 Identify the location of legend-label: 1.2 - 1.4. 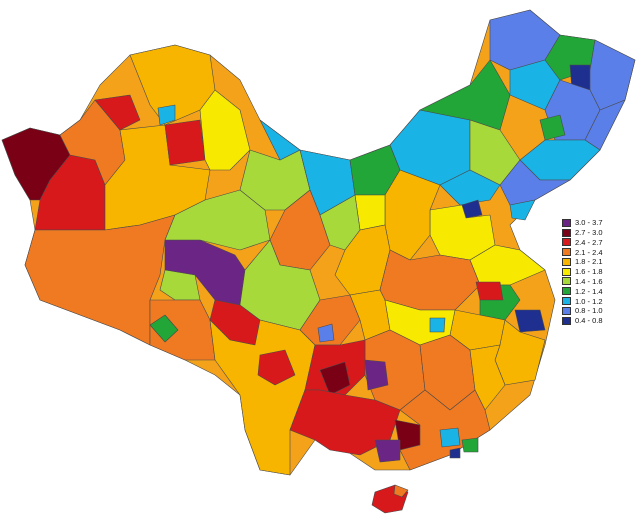
(589, 291).